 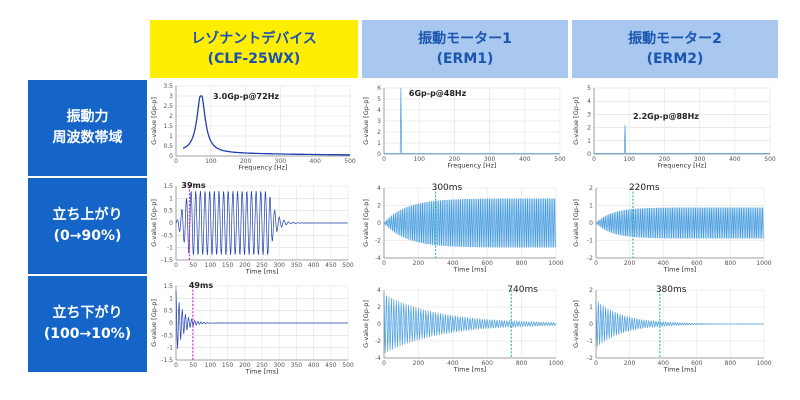 What do you see at coordinates (87, 128) in the screenshot?
I see `row-label-frequency-band: 振動力 周波数帯域` at bounding box center [87, 128].